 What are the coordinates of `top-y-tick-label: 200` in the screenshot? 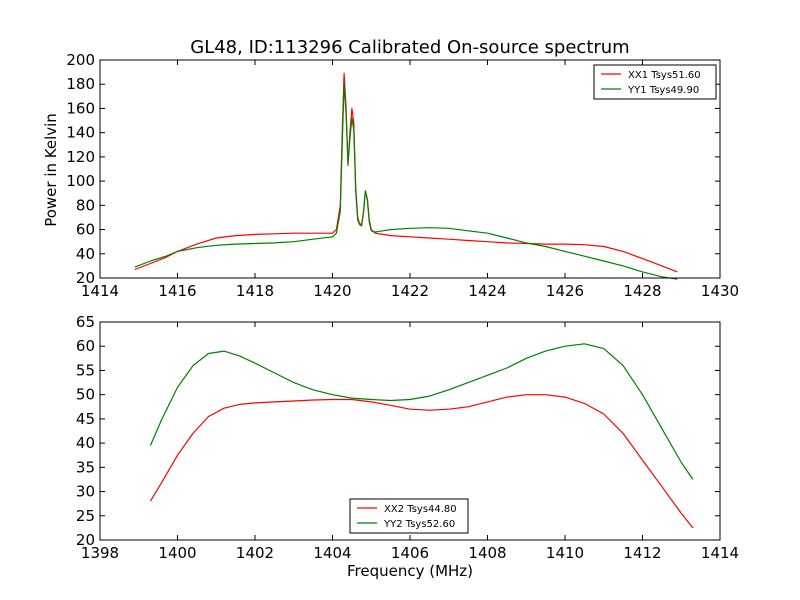 It's located at (80, 60).